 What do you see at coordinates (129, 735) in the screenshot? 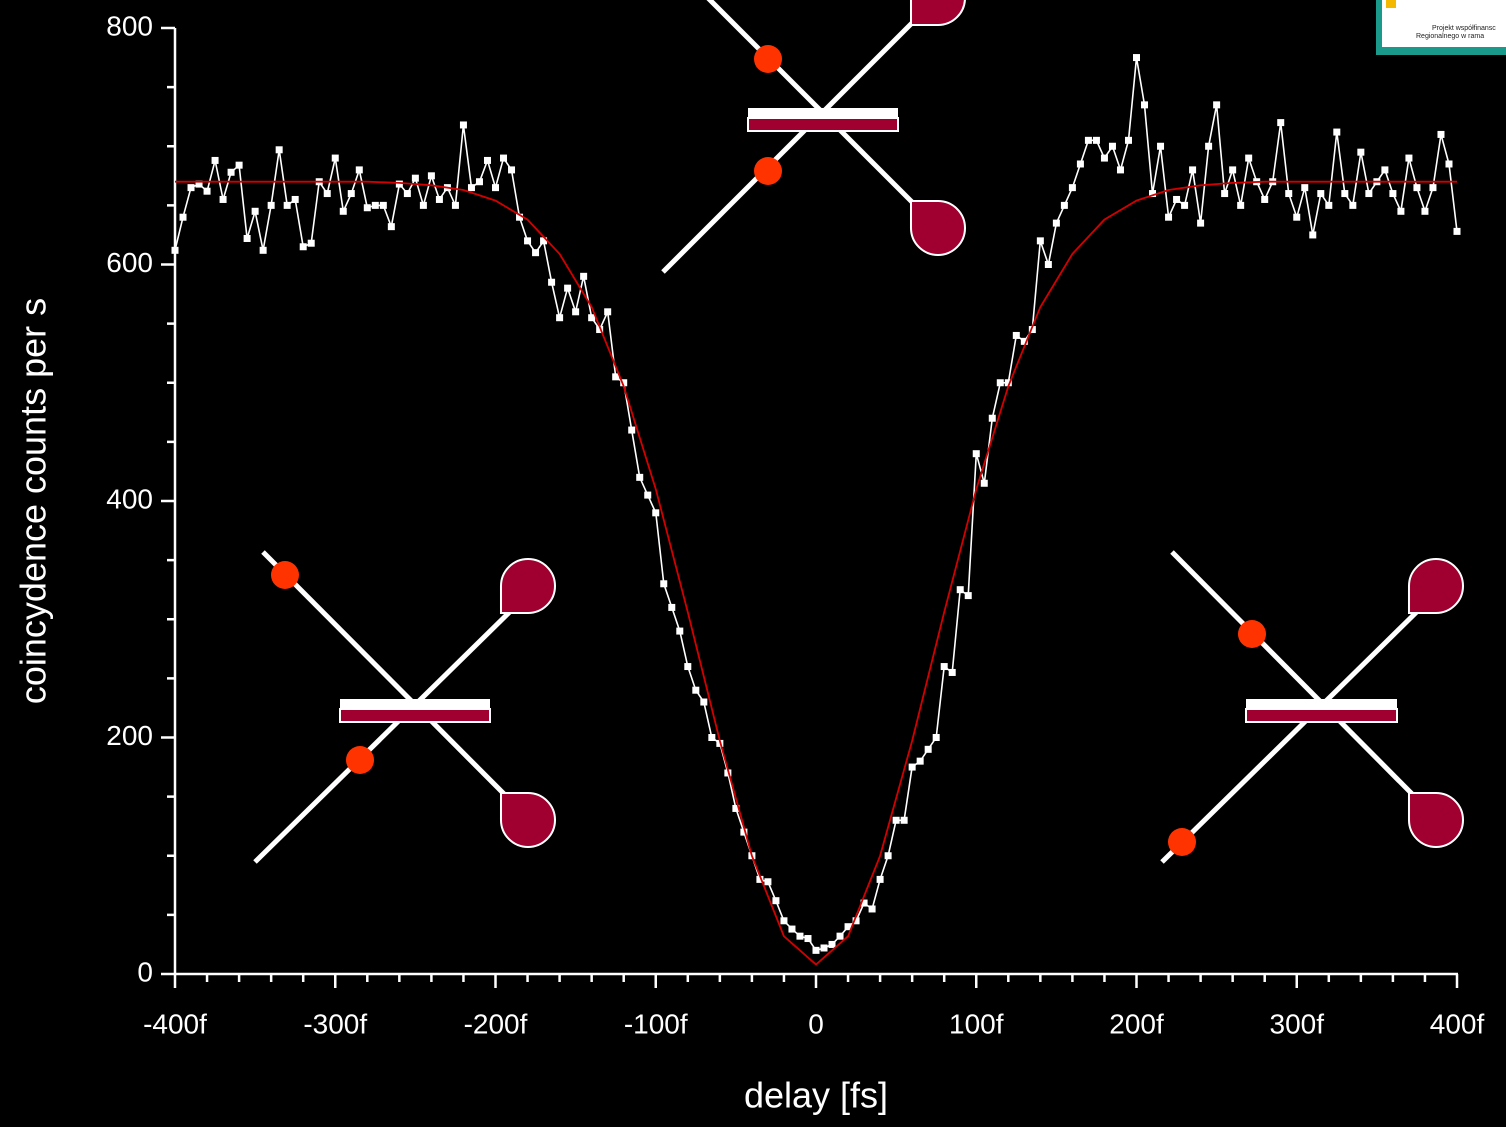
I see `y-tick-label: 200` at bounding box center [129, 735].